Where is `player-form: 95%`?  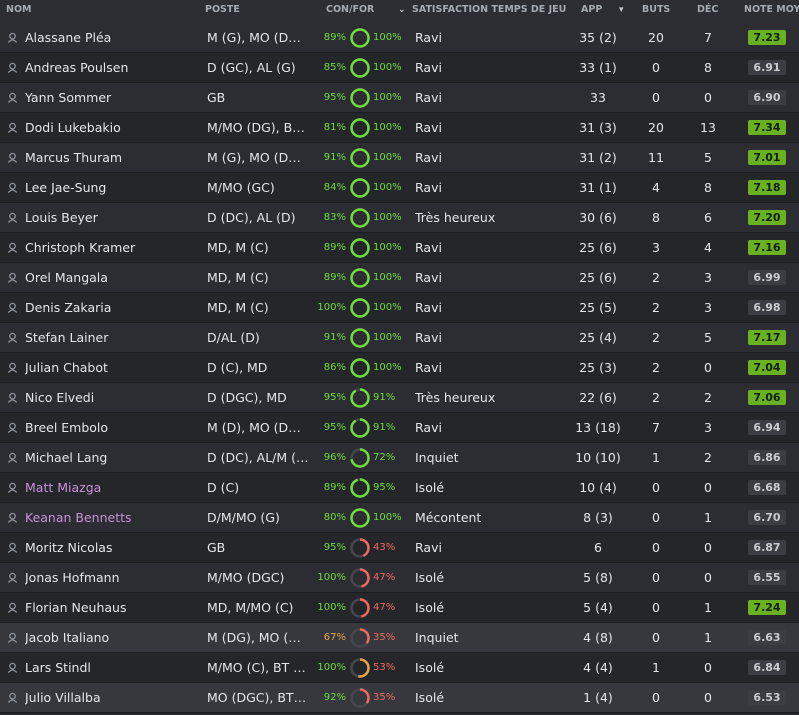 player-form: 95% is located at coordinates (384, 487).